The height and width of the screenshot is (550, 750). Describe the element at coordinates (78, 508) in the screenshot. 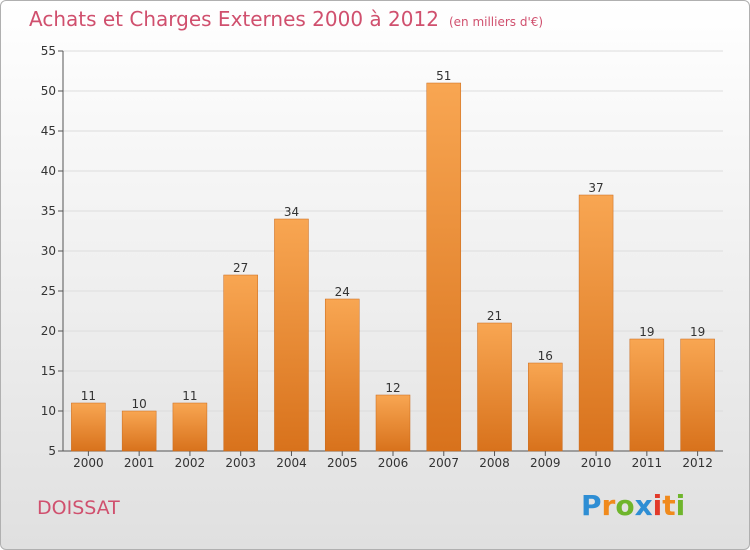

I see `commune-name: DOISSAT` at that location.